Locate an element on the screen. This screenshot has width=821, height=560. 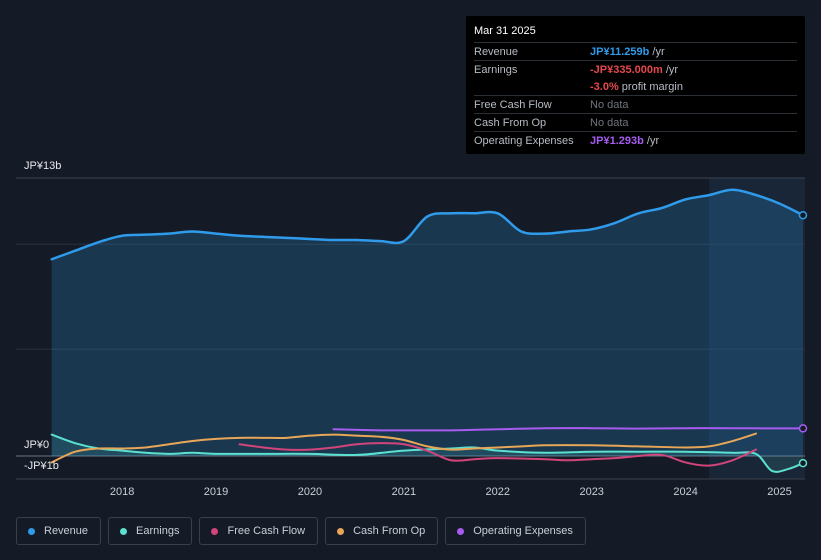
legend-label: Operating Expenses is located at coordinates (523, 531).